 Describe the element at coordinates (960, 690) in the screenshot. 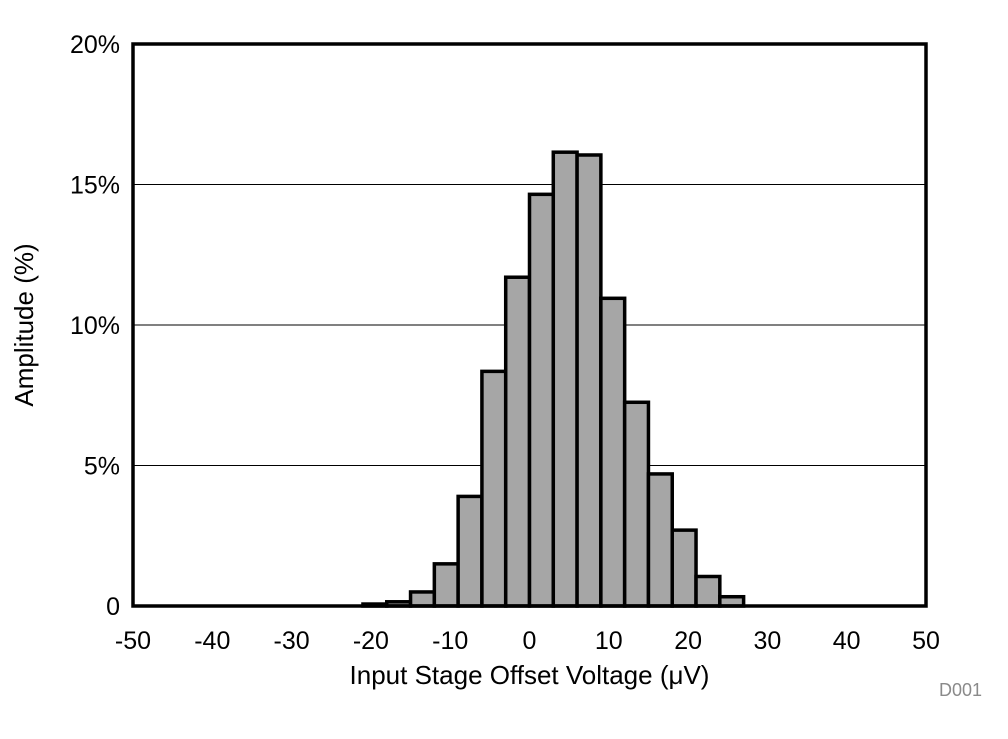

I see `figure-code-label: D001` at that location.